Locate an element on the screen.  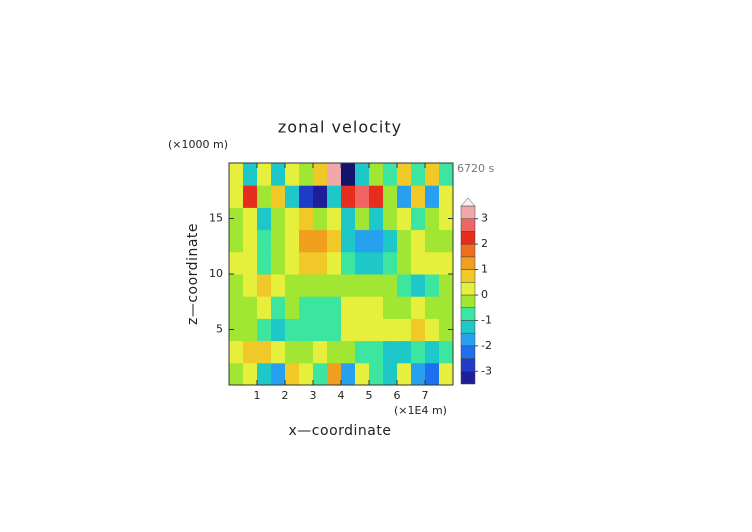
x-tick-label: 3 is located at coordinates (313, 395).